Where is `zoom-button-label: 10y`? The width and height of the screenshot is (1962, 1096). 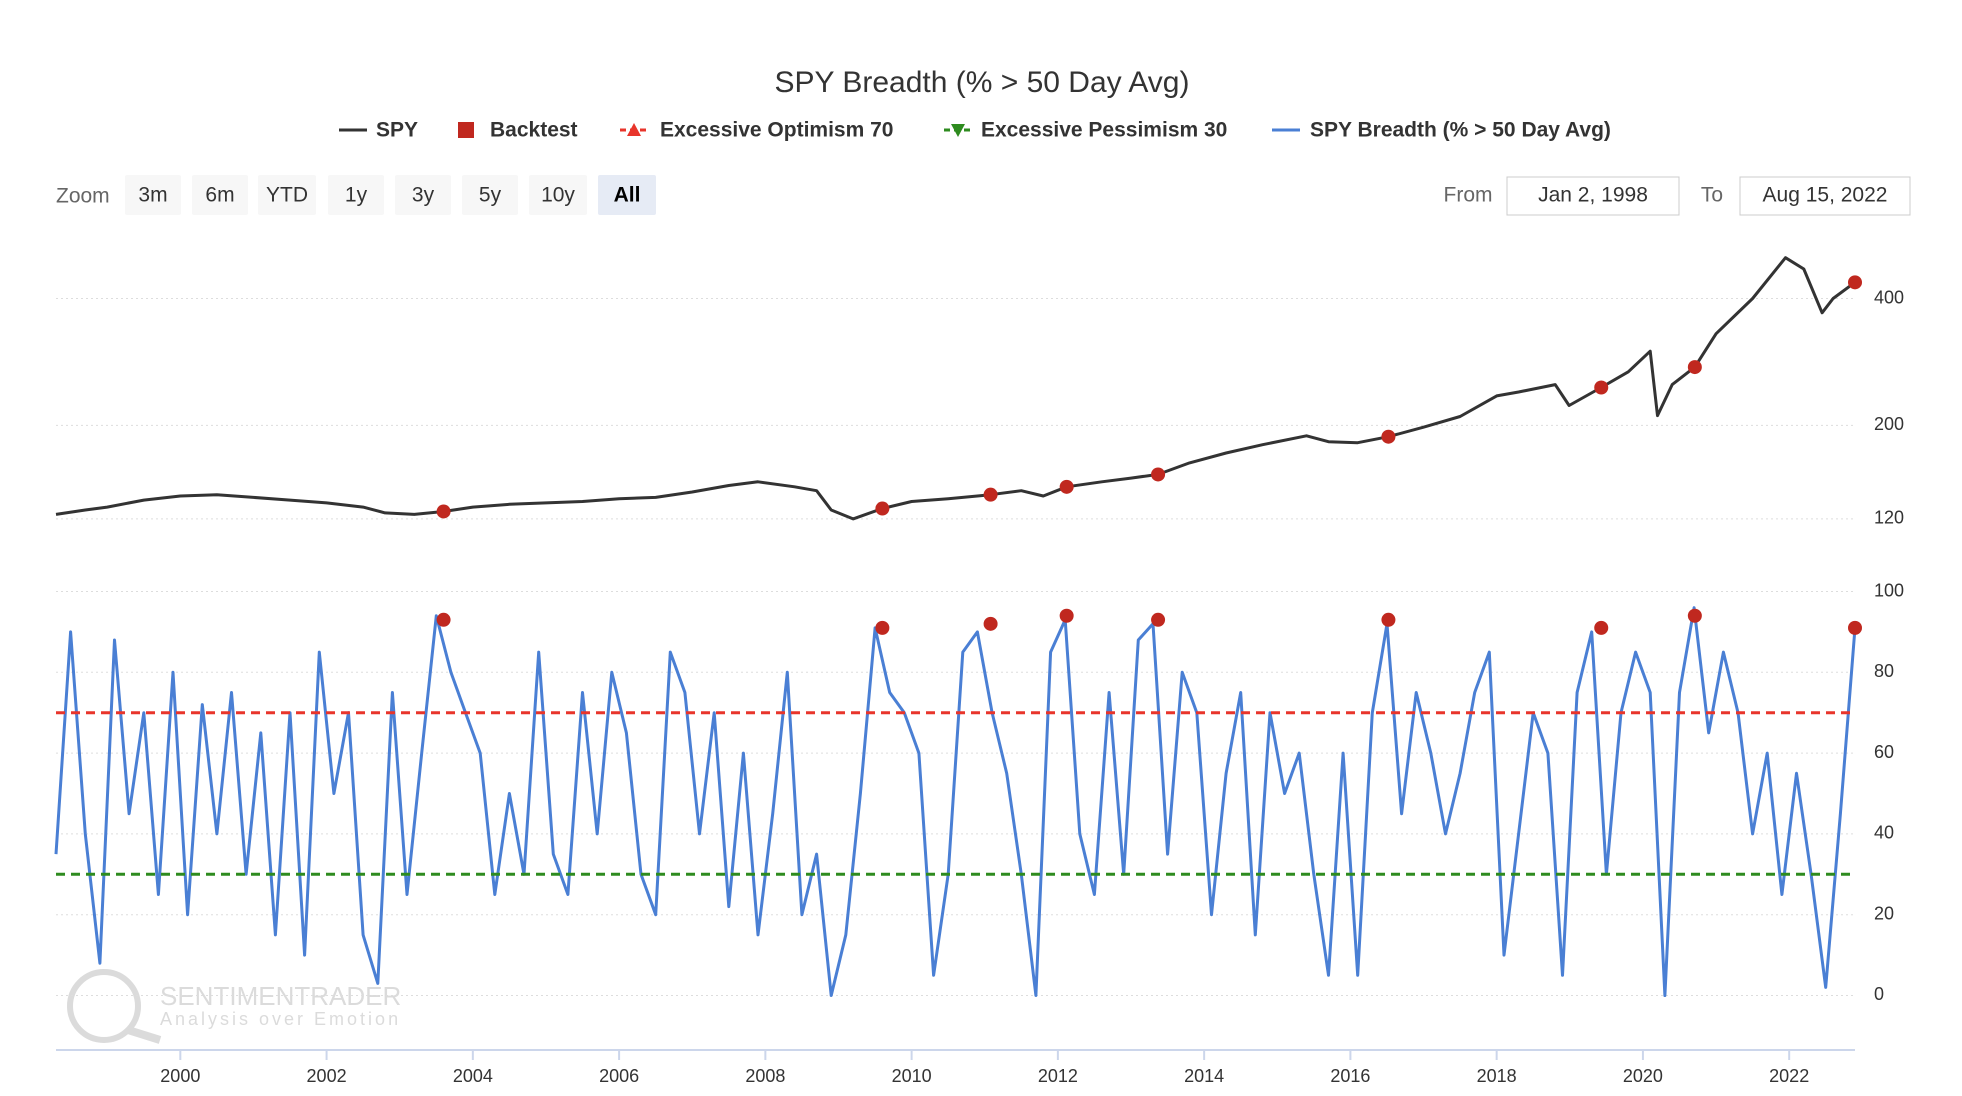
zoom-button-label: 10y is located at coordinates (558, 195).